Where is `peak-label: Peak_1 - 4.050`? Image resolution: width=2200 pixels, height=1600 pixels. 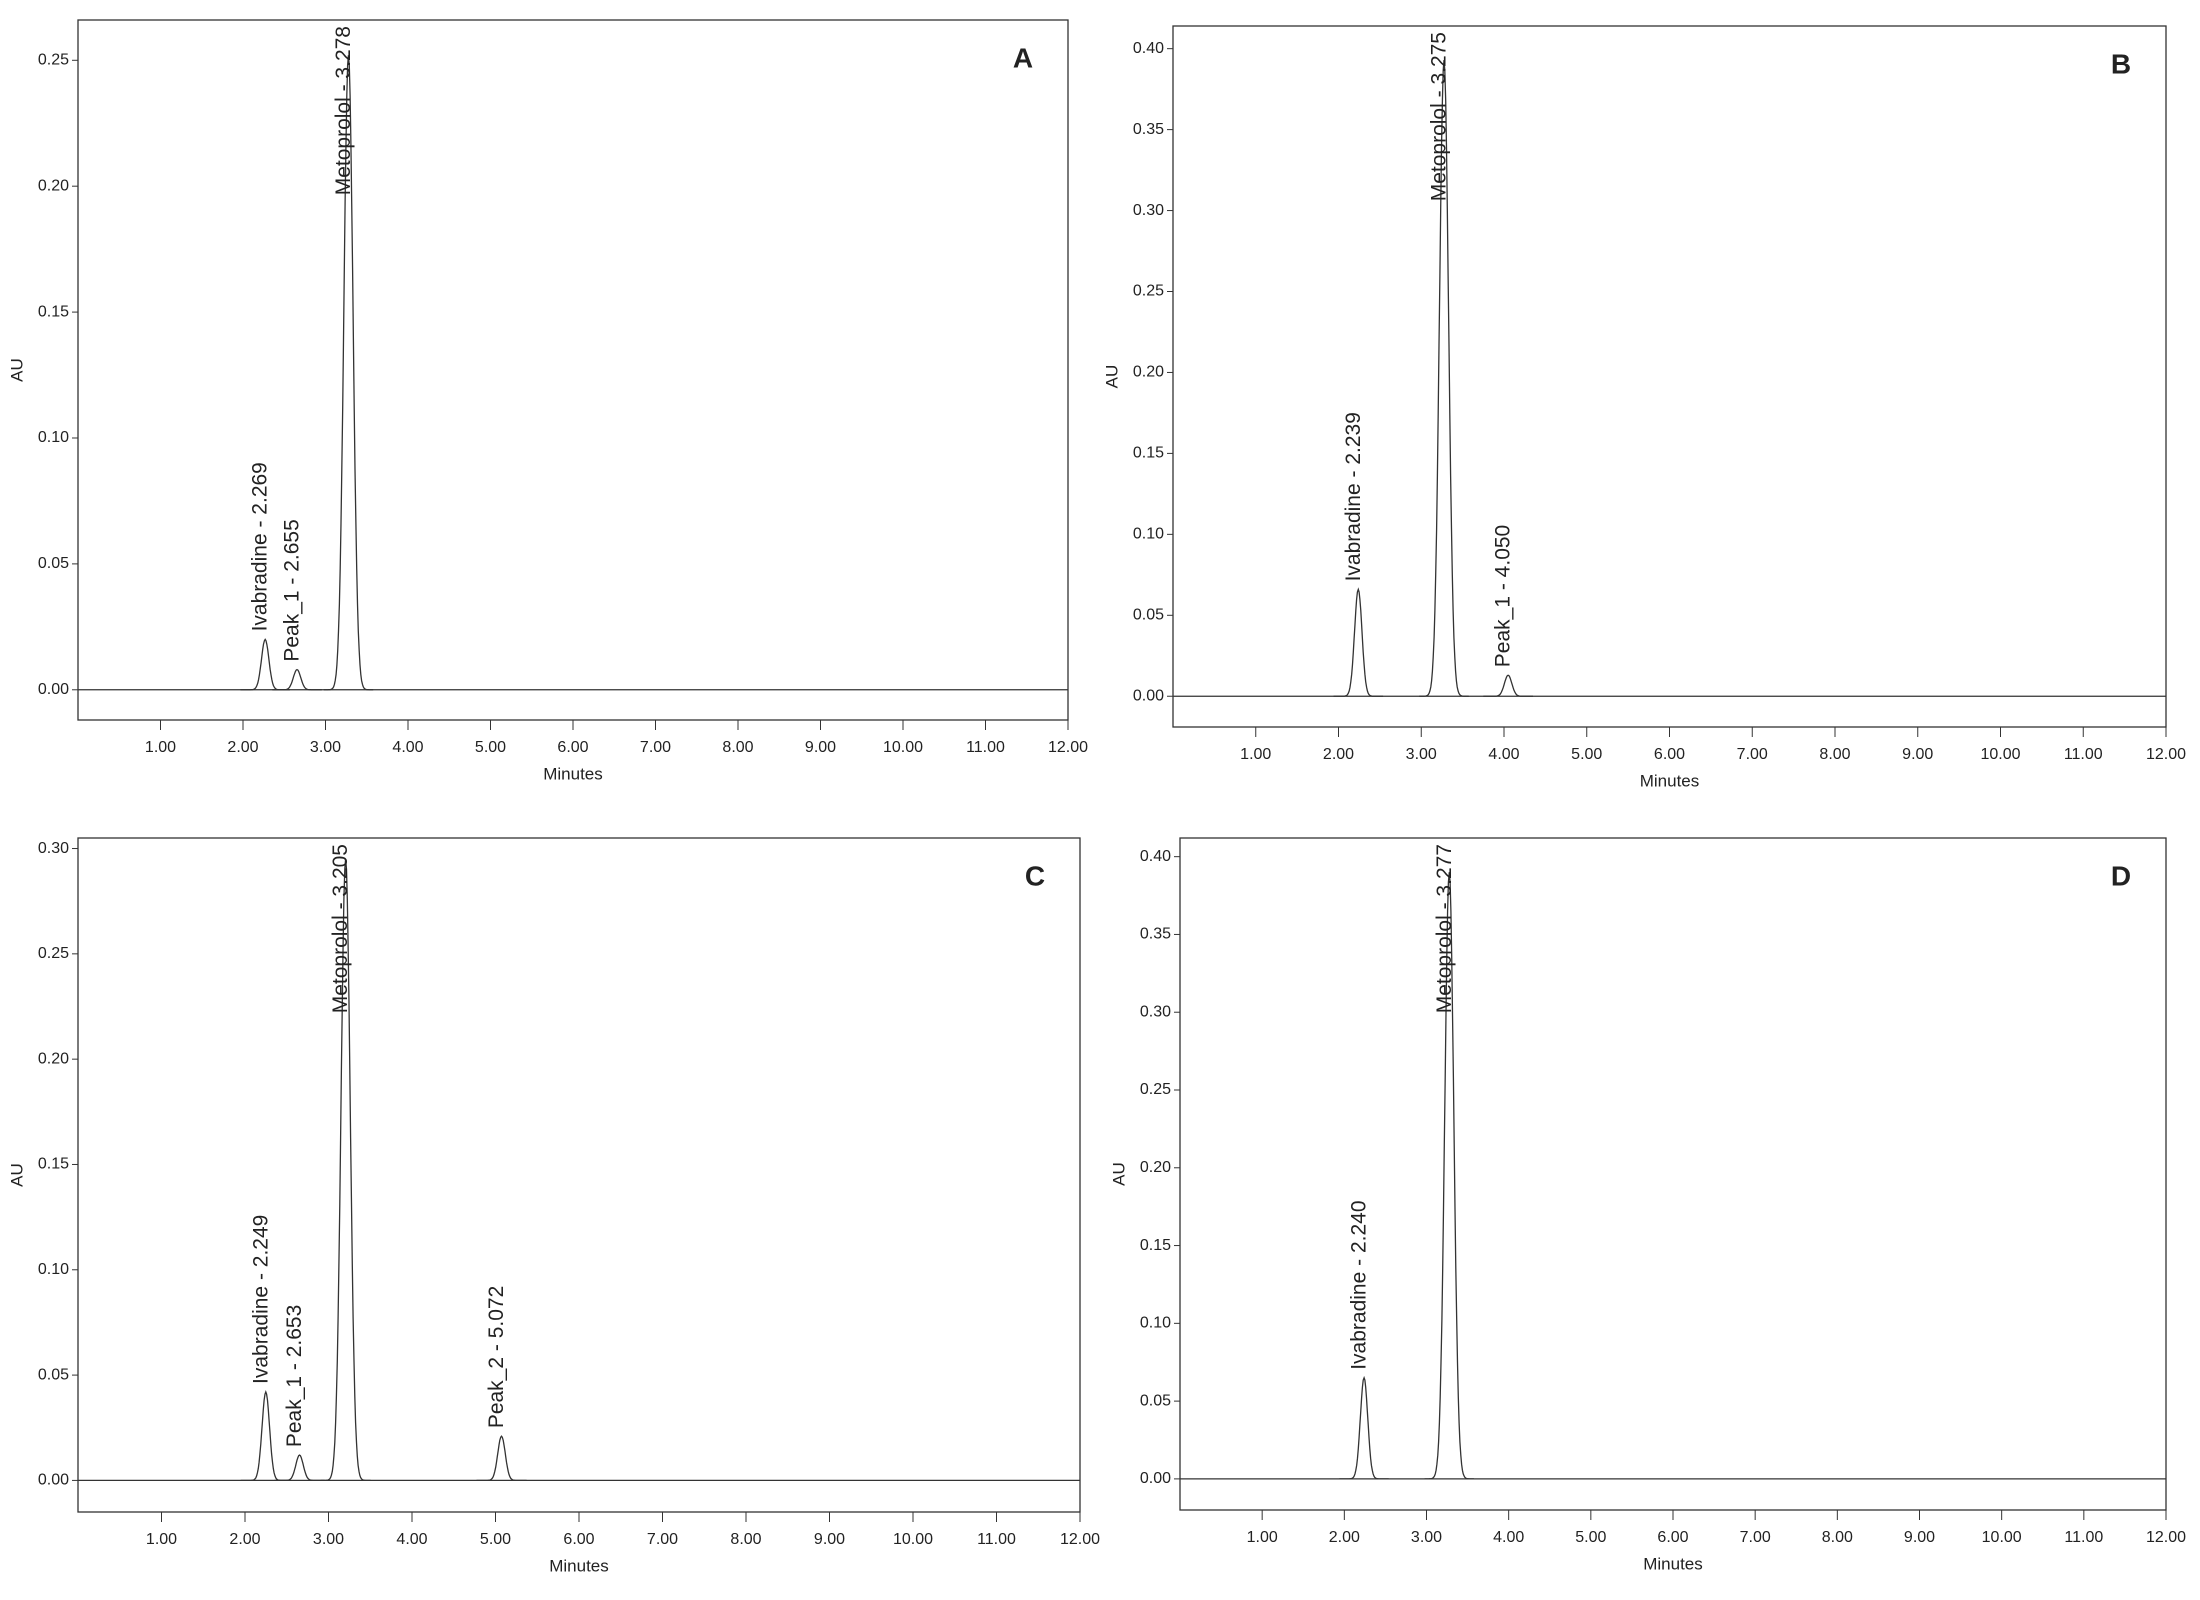 peak-label: Peak_1 - 4.050 is located at coordinates (1503, 596).